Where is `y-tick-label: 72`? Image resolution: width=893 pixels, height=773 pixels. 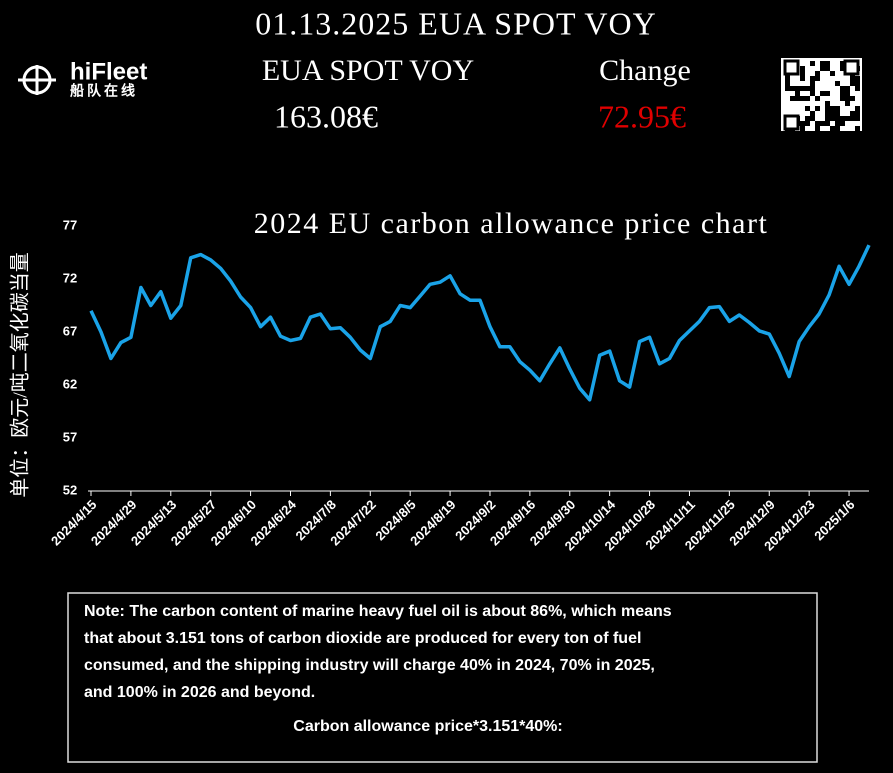
y-tick-label: 72 is located at coordinates (70, 277).